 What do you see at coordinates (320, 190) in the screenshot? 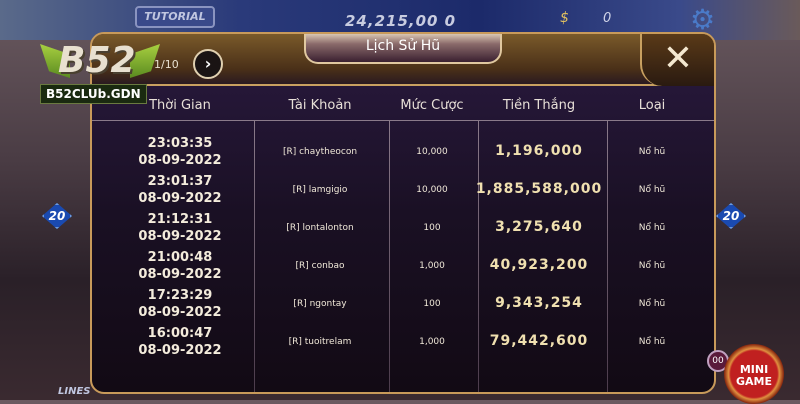
I see `account-cell: [R] lamgigio` at bounding box center [320, 190].